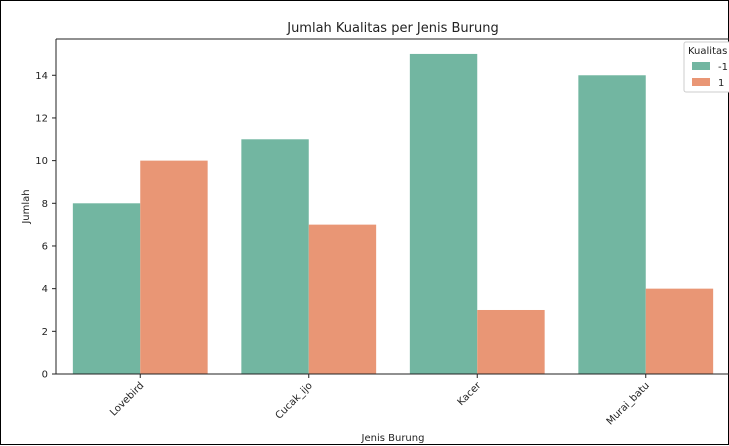 The image size is (729, 446). I want to click on legend-title: Kualitas, so click(707, 51).